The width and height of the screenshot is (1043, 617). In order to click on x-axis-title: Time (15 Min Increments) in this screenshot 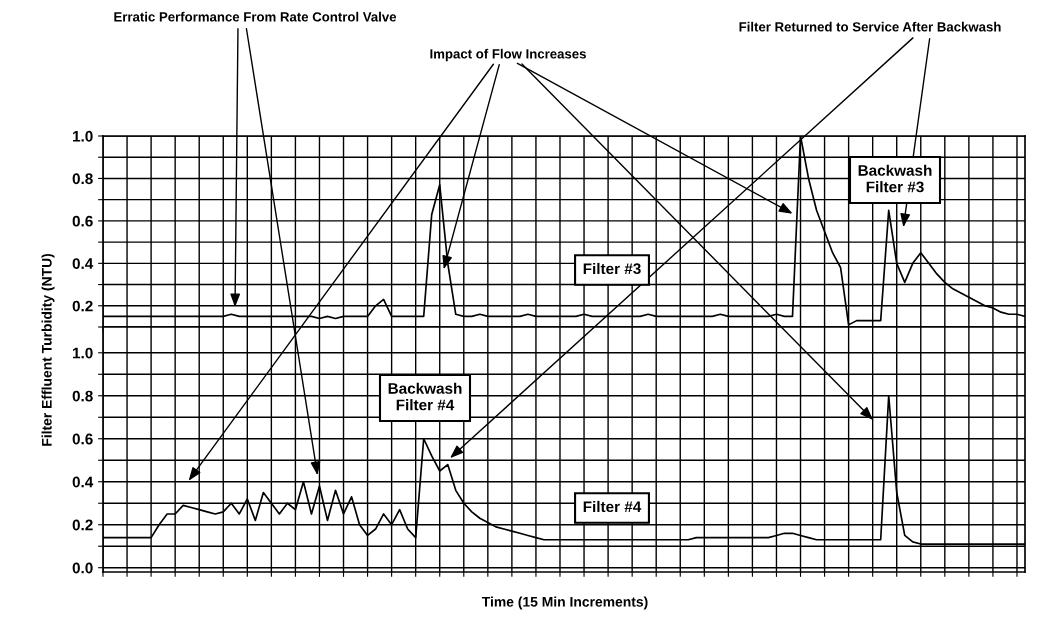, I will do `click(564, 603)`.